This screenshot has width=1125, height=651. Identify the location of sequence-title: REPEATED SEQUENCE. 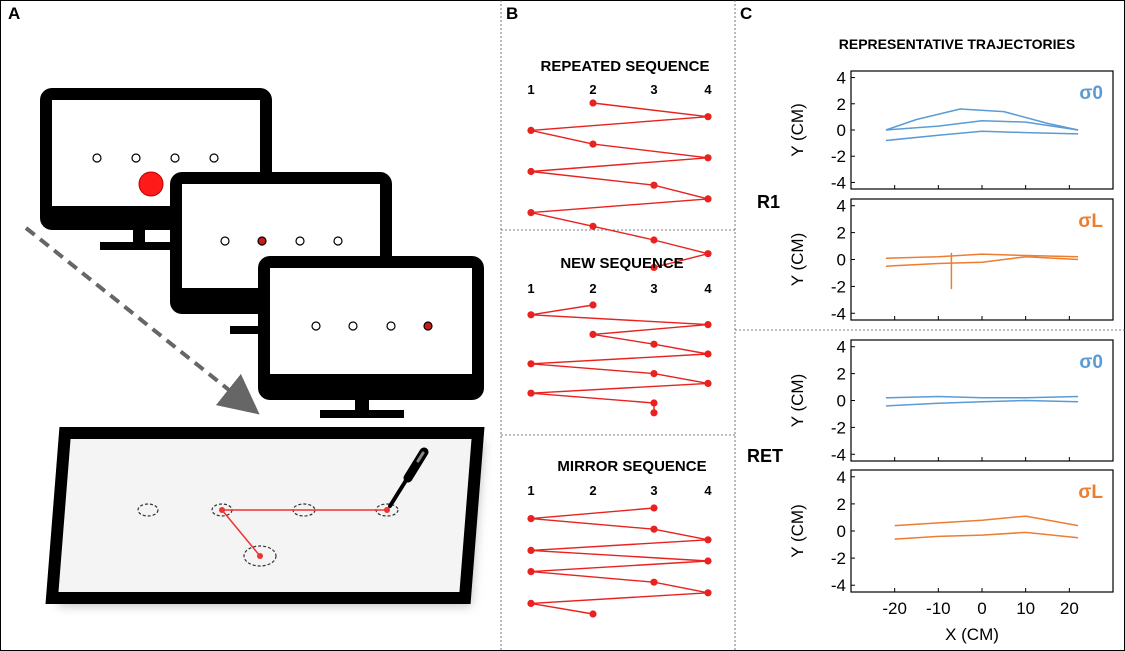
(625, 66).